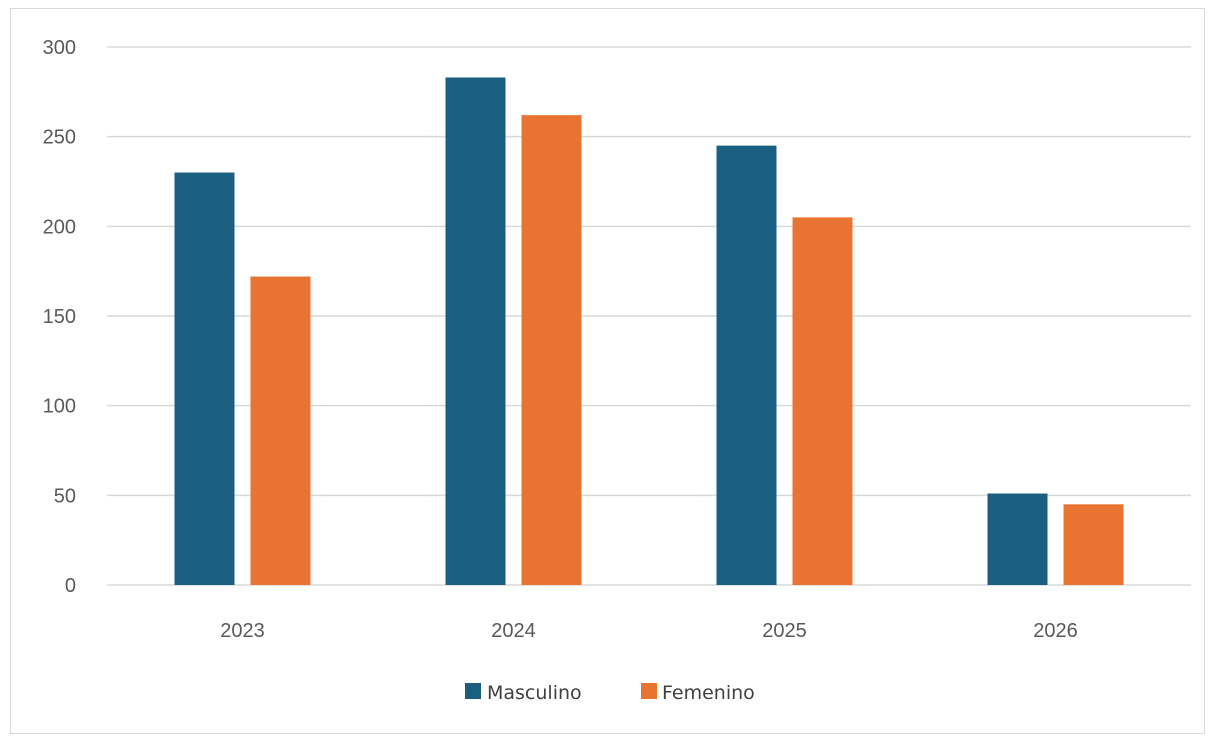 This screenshot has height=736, width=1209. What do you see at coordinates (65, 496) in the screenshot?
I see `y-tick-label: 50` at bounding box center [65, 496].